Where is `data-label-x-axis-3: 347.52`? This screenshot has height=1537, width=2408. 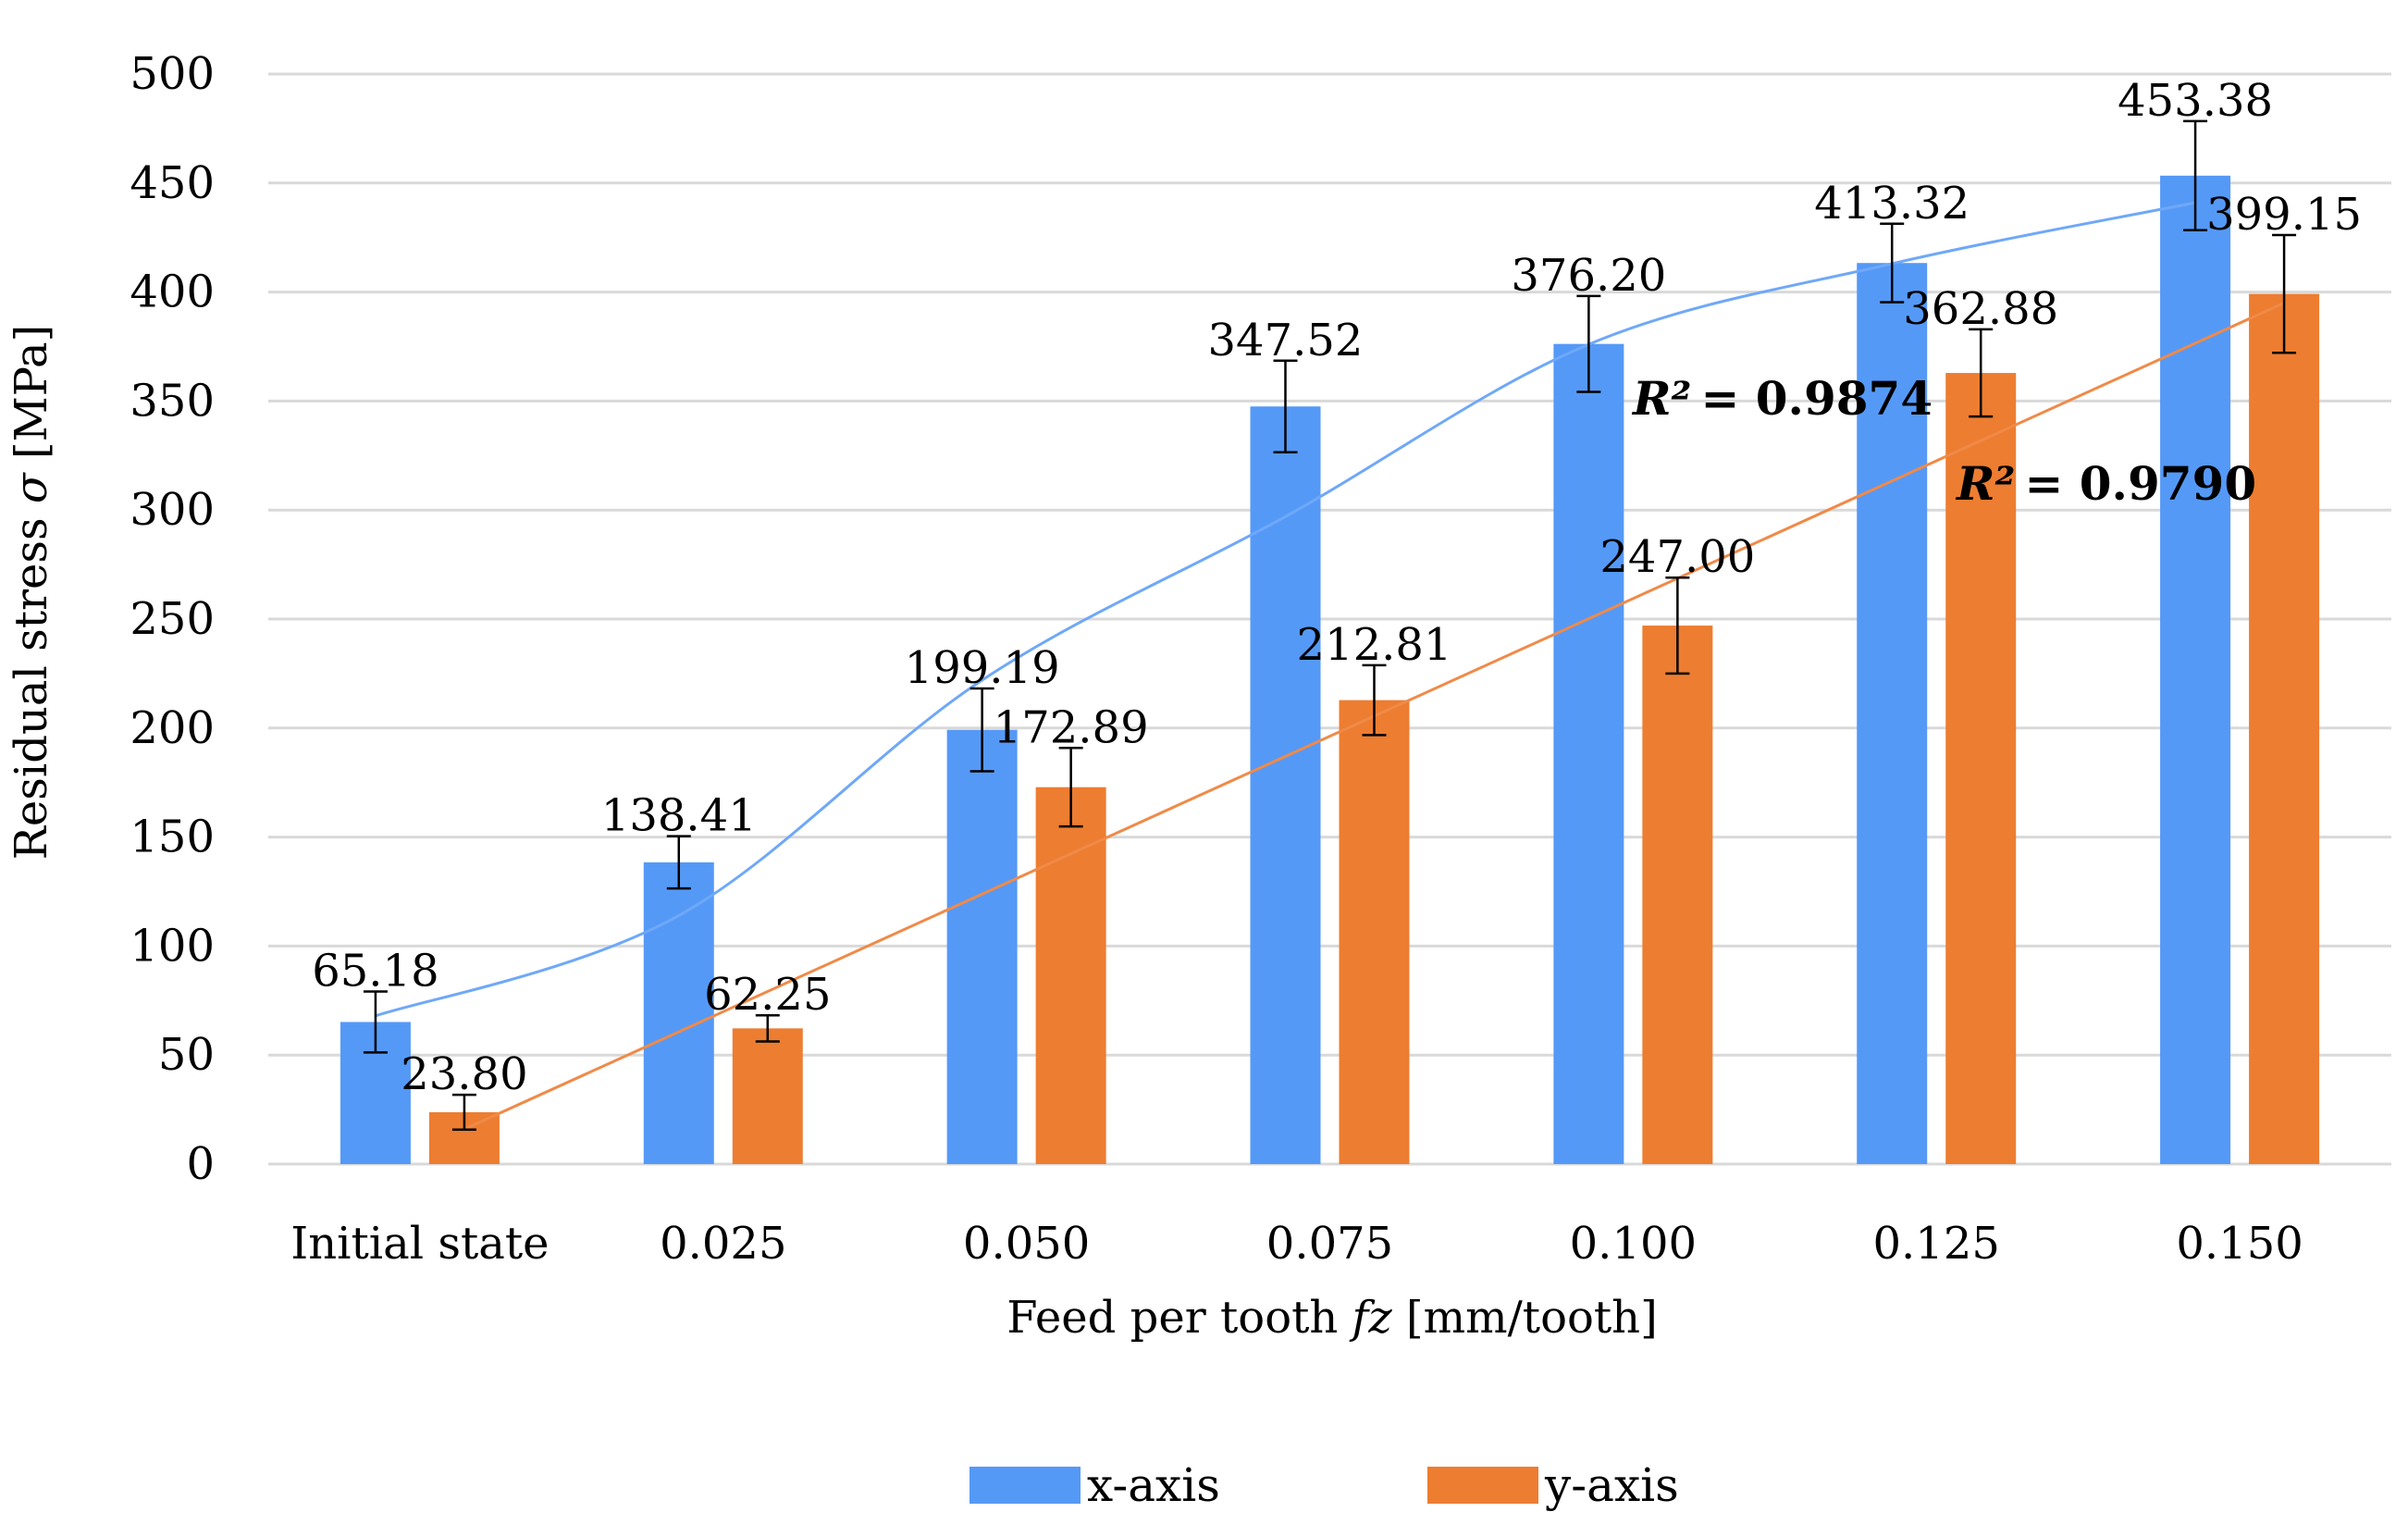
data-label-x-axis-3: 347.52 is located at coordinates (1286, 340).